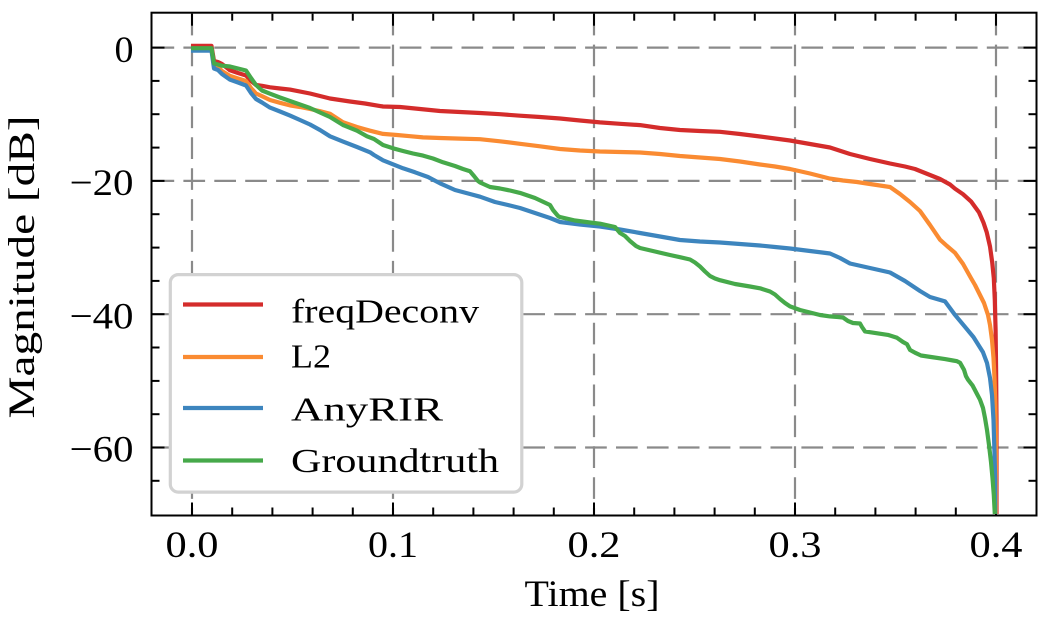 Image resolution: width=1051 pixels, height=632 pixels. I want to click on svg-text: 0.4, so click(996, 545).